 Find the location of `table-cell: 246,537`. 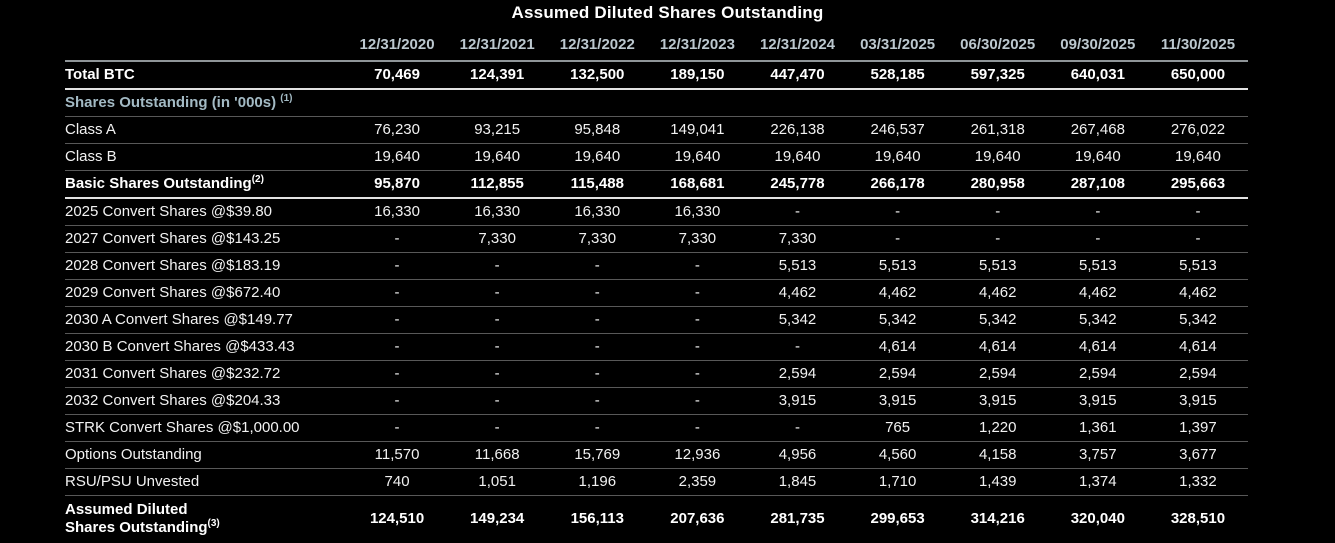

table-cell: 246,537 is located at coordinates (897, 130).